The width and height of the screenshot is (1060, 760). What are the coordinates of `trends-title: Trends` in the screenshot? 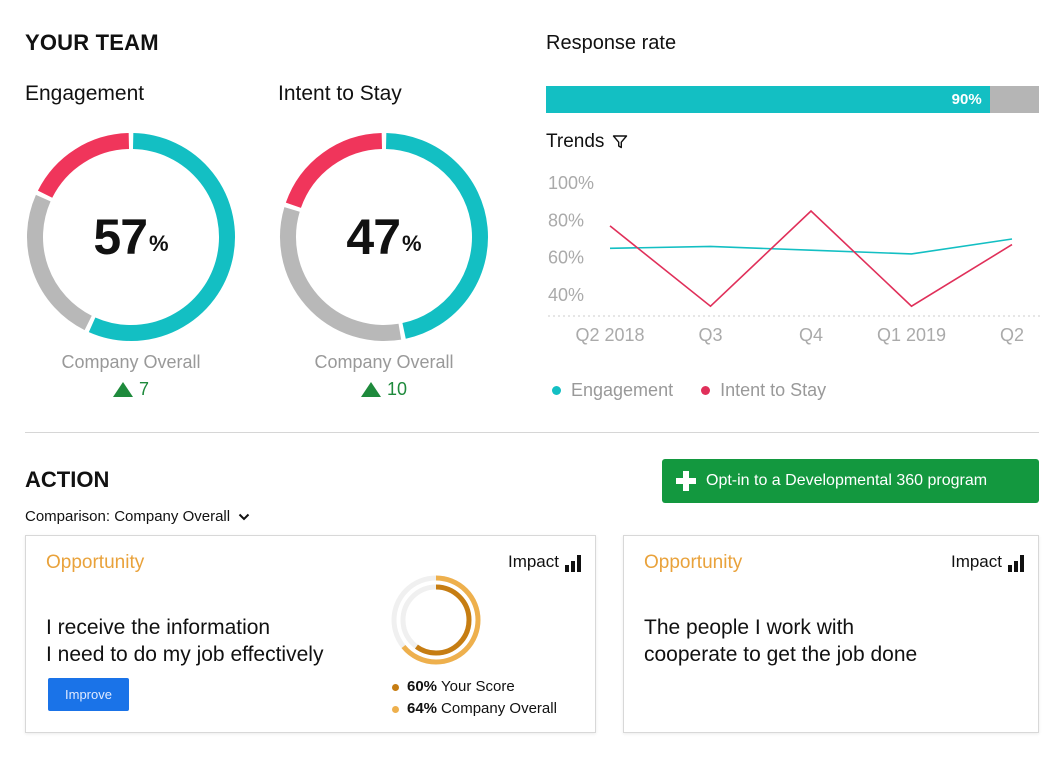 It's located at (575, 141).